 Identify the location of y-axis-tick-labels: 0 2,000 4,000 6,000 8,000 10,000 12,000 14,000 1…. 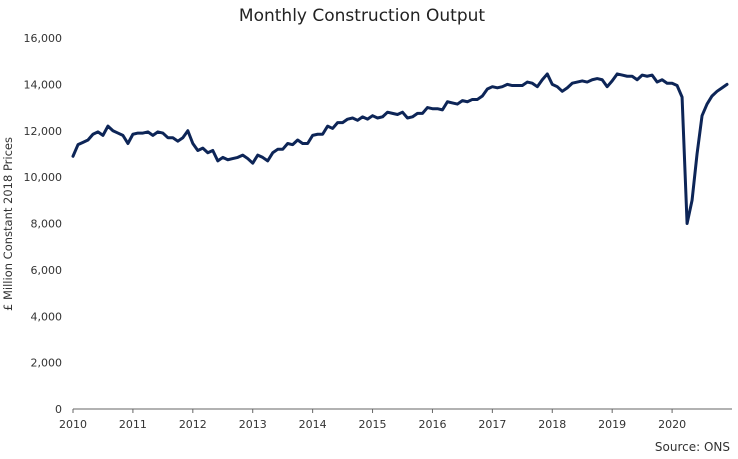
(43, 224).